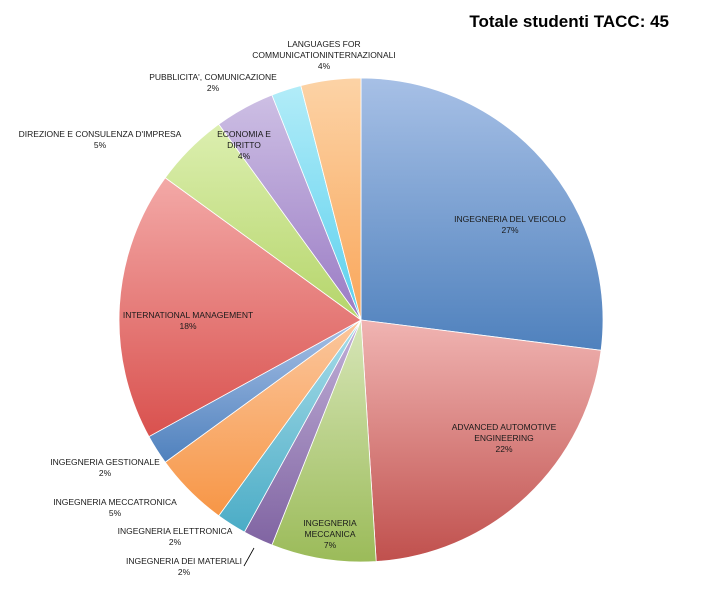 This screenshot has height=592, width=709. Describe the element at coordinates (175, 536) in the screenshot. I see `slice-label: INGEGNERIA ELETTRONICA 2%` at that location.